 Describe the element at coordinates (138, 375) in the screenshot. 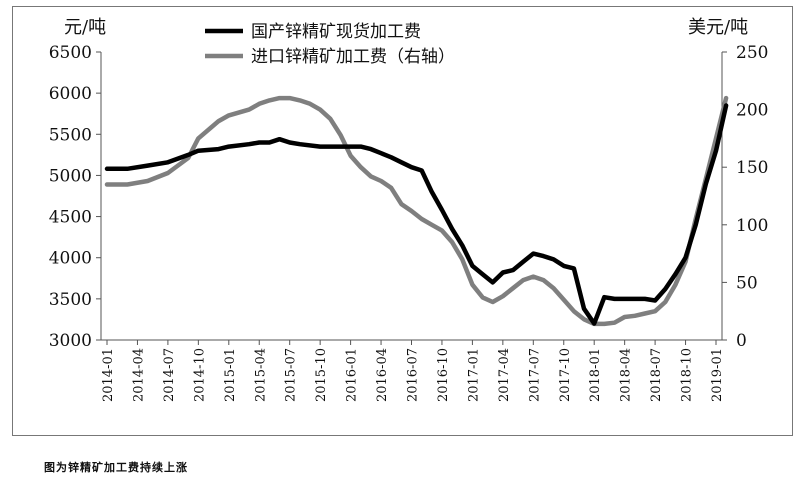

I see `x-axis-tick-label: 2014-04` at that location.